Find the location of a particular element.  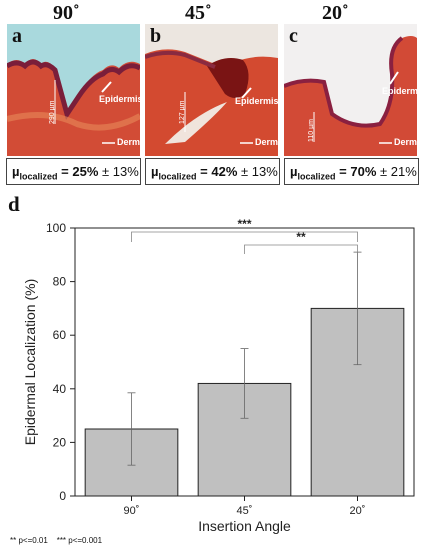

significance-footnote: ** p<=0.01 *** p<=0.001 is located at coordinates (56, 540).